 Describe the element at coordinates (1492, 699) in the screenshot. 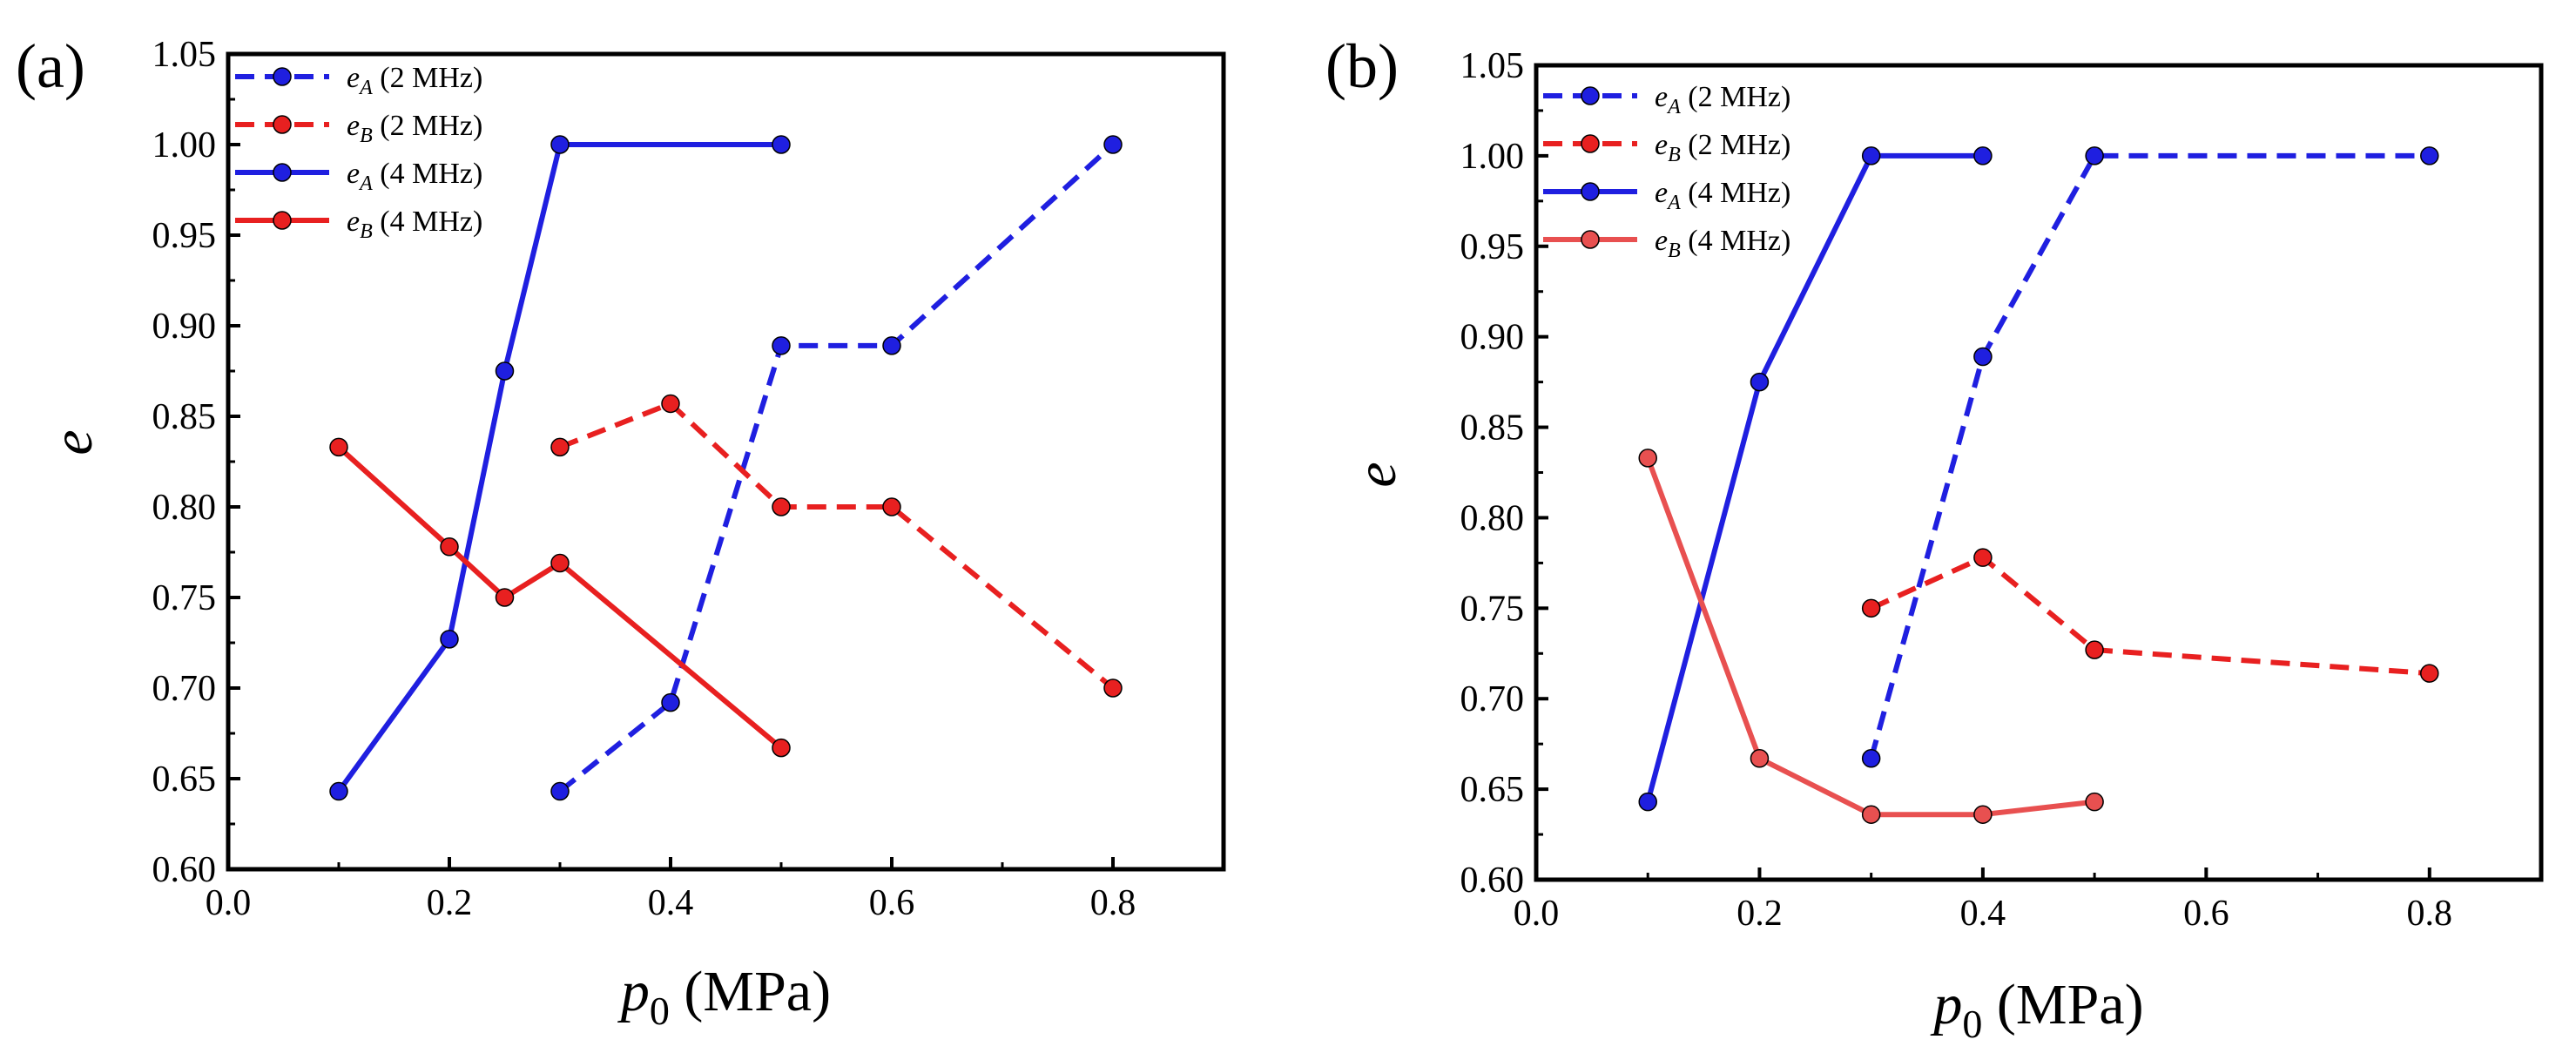

I see `y-tick-label: 0.70` at that location.